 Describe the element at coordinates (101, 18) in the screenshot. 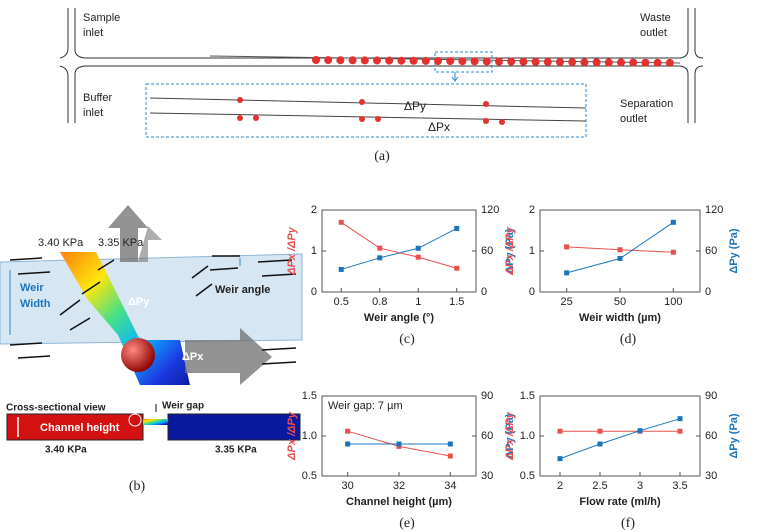

I see `label: Sample` at that location.